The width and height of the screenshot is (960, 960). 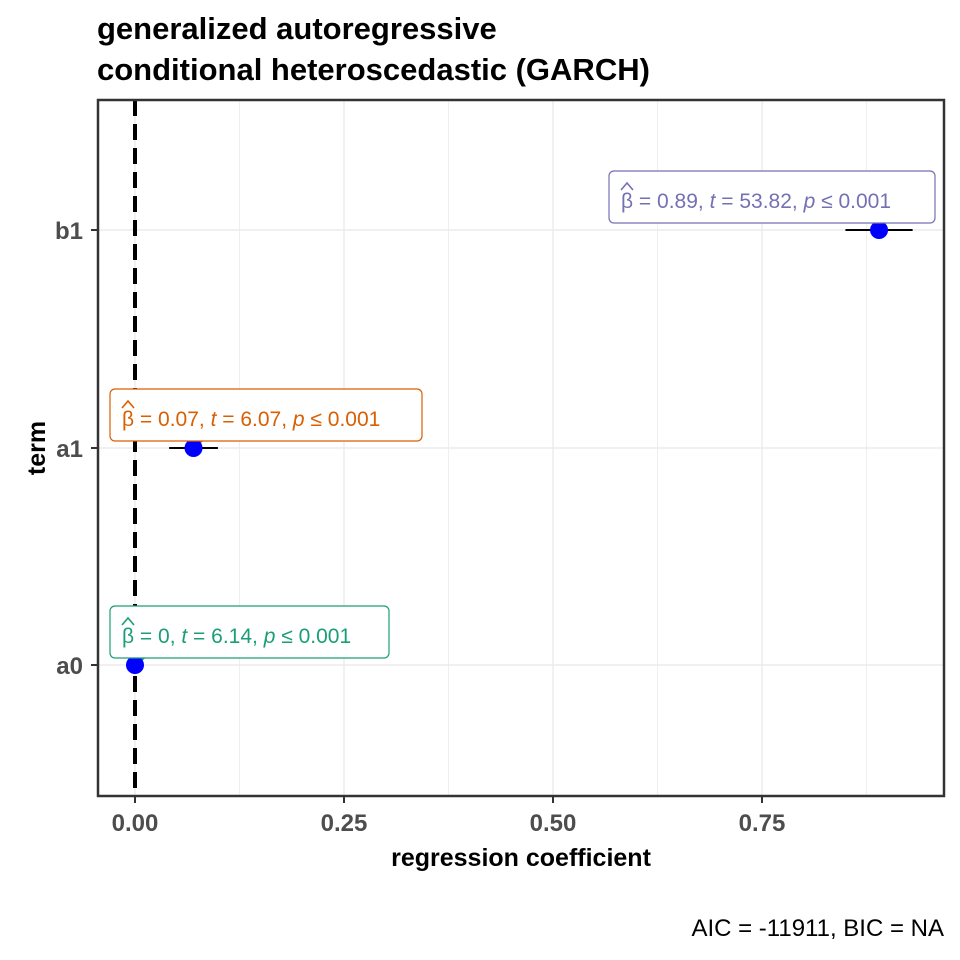 I want to click on point-a0, so click(x=135, y=665).